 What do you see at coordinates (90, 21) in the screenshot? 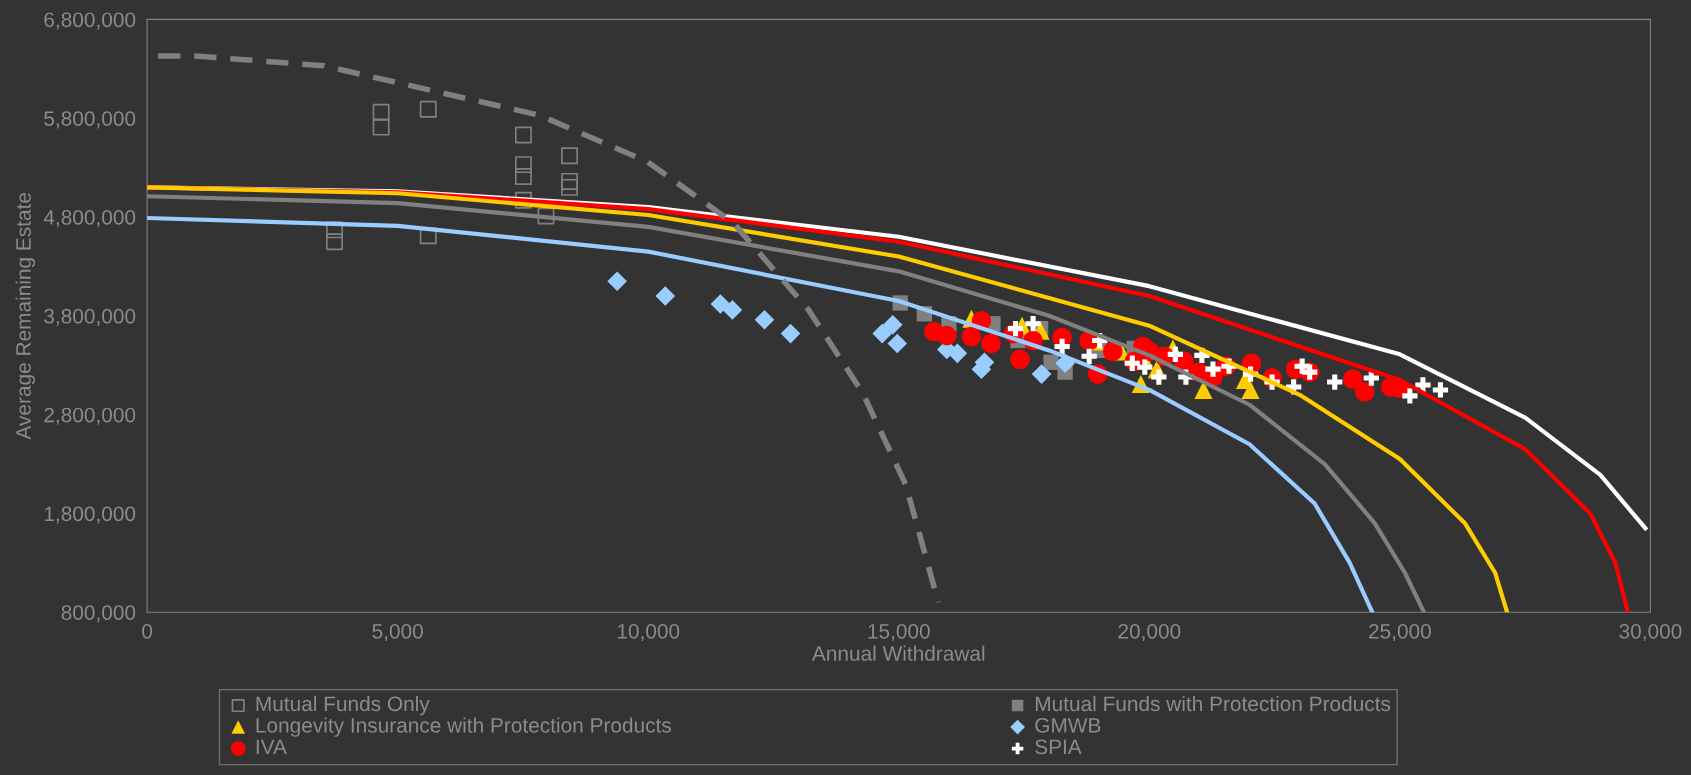
I see `y-tick-label: 6,800,000` at bounding box center [90, 21].